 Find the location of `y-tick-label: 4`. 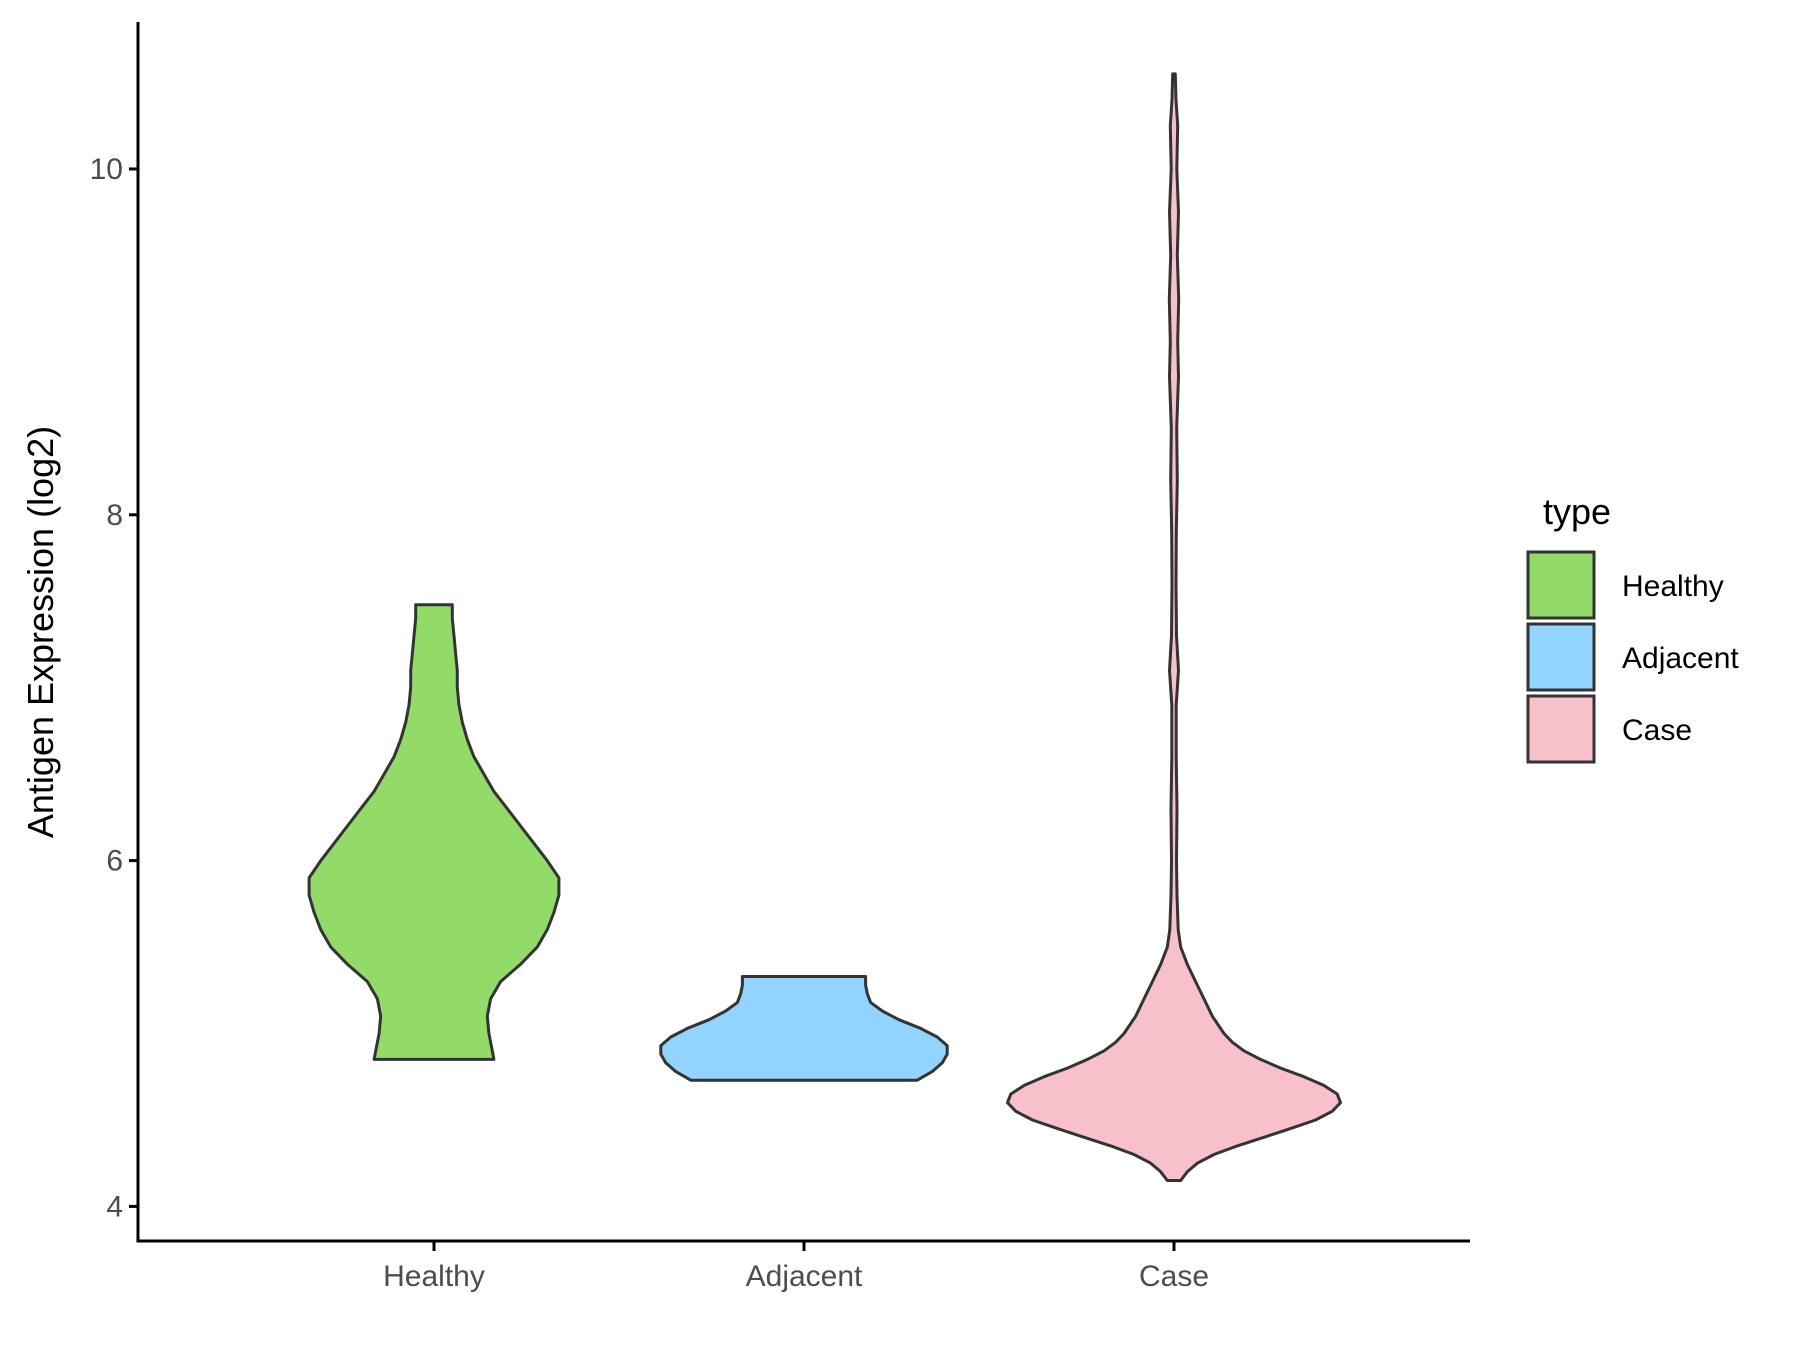

y-tick-label: 4 is located at coordinates (114, 1206).